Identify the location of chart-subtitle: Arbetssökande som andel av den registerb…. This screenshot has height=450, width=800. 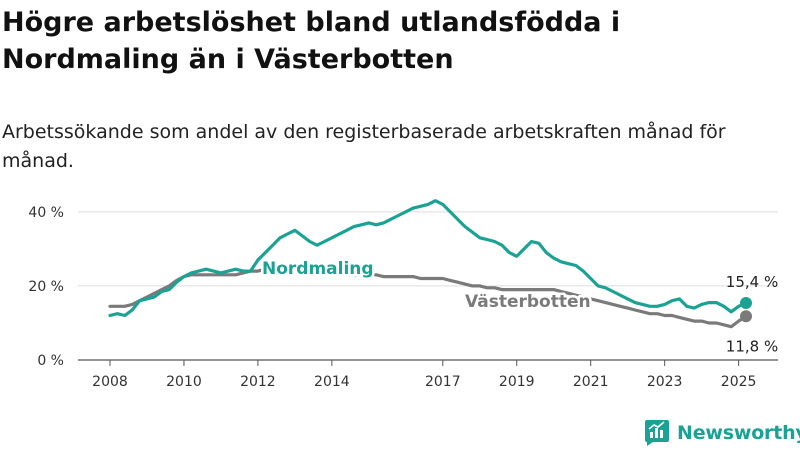
(364, 146).